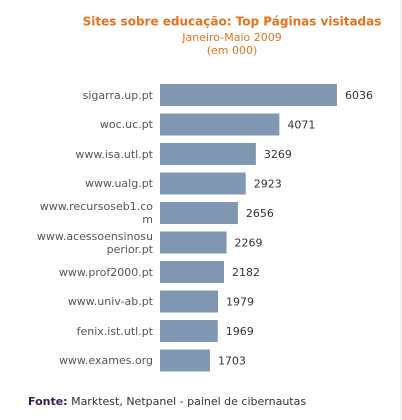  What do you see at coordinates (118, 183) in the screenshot?
I see `y-tick-label: www.ualg.pt` at bounding box center [118, 183].